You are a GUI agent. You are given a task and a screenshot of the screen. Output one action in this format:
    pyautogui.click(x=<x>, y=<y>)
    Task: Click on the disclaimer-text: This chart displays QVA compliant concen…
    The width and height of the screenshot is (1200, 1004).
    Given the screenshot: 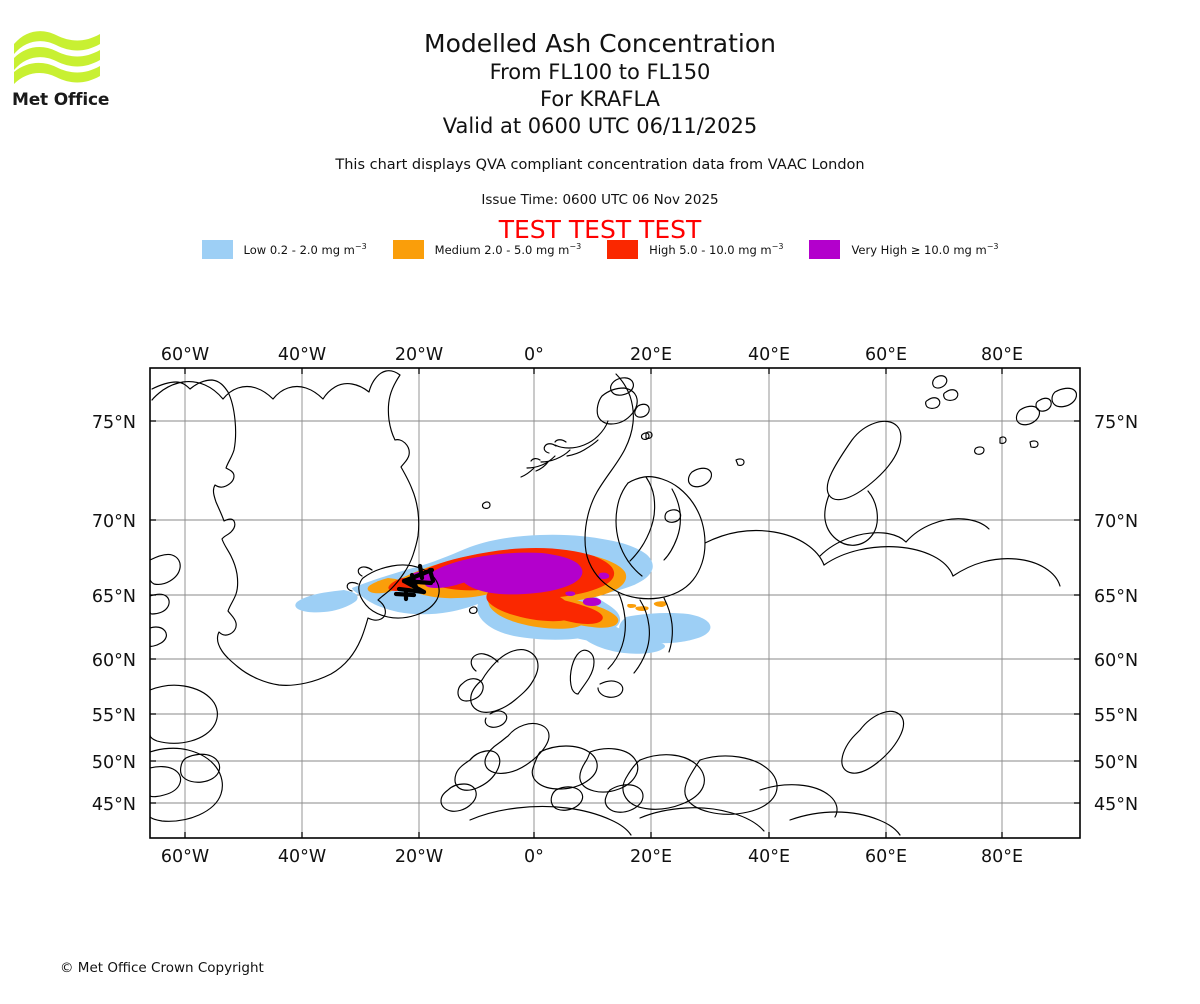 What is the action you would take?
    pyautogui.click(x=600, y=165)
    